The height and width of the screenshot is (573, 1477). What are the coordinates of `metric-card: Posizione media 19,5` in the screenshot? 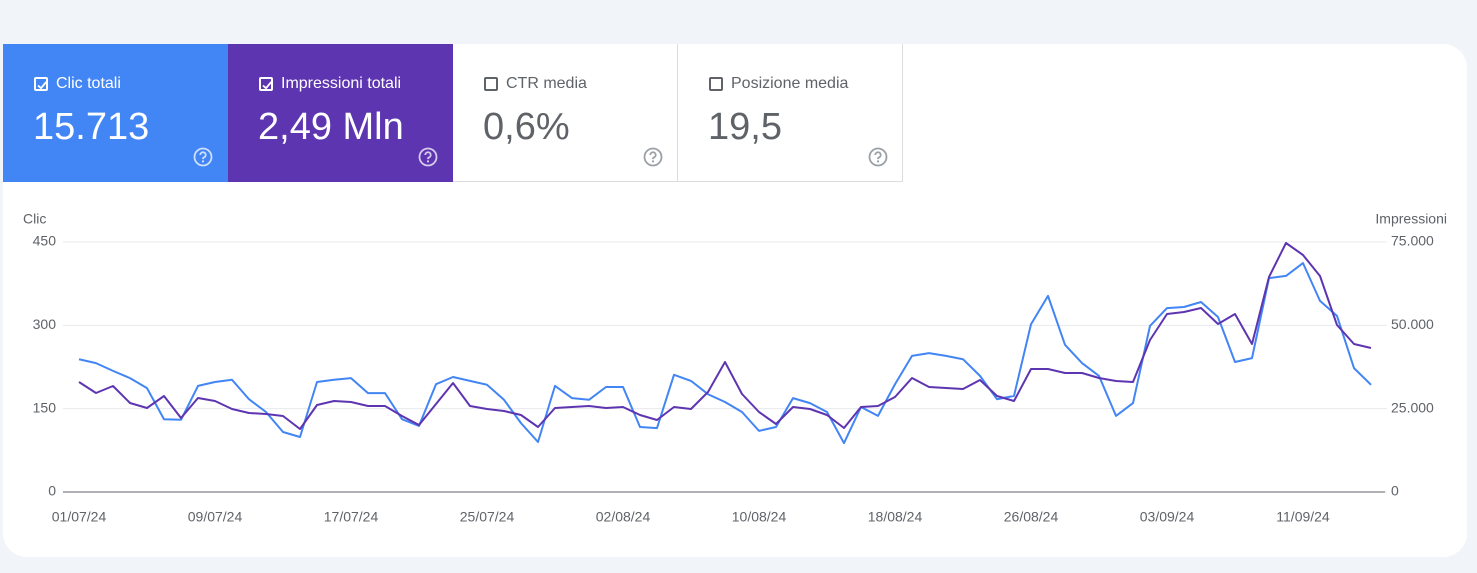 It's located at (790, 113).